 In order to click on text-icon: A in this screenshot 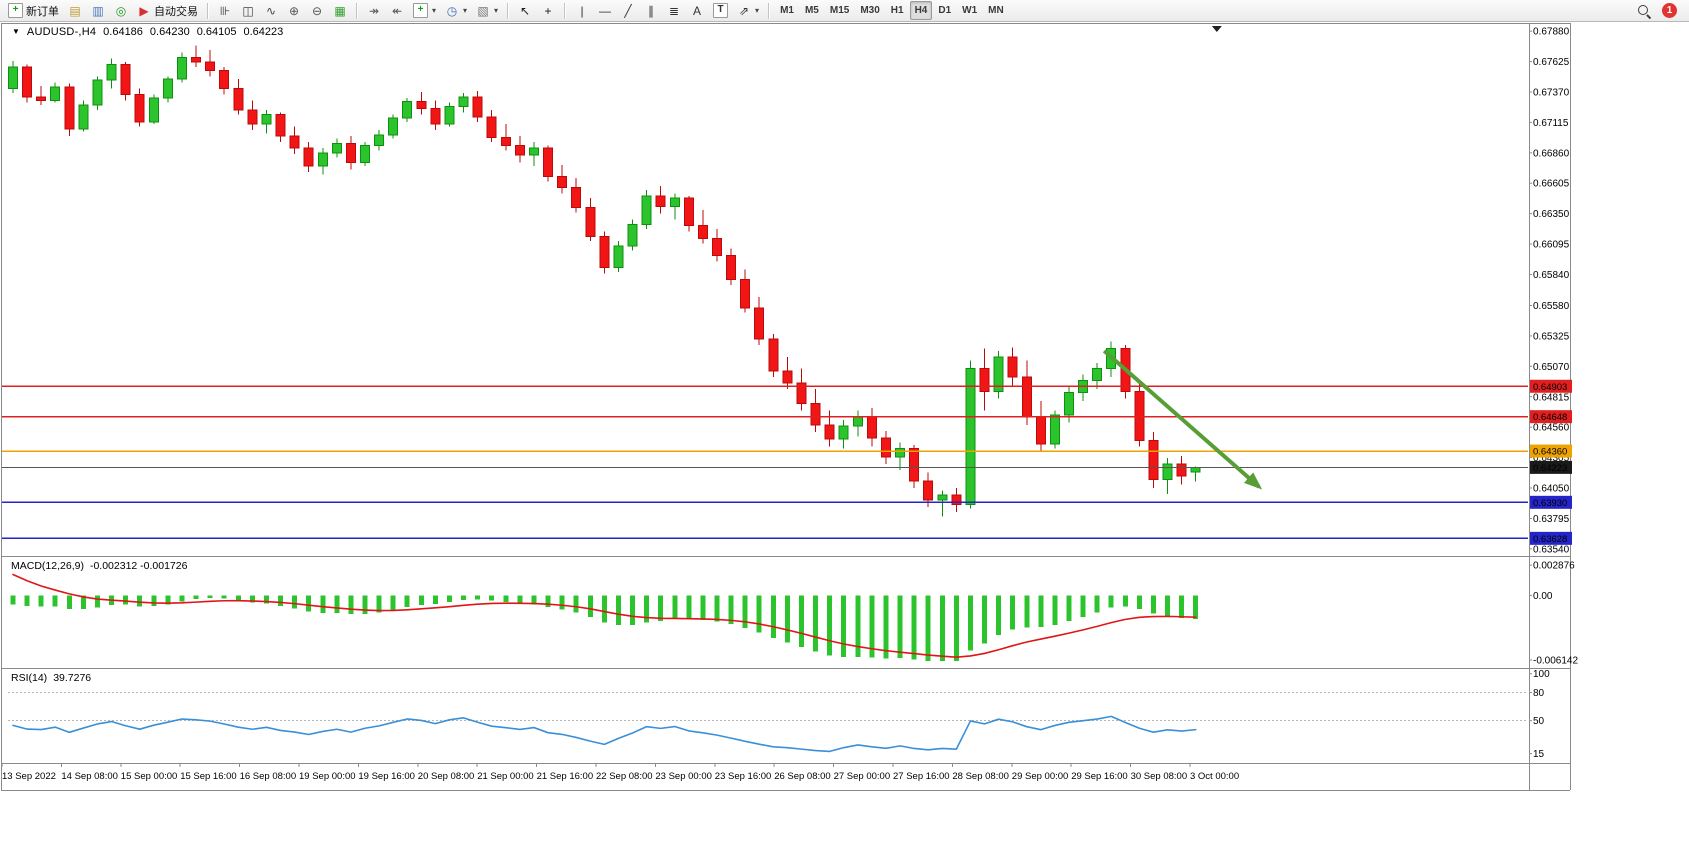, I will do `click(697, 10)`.